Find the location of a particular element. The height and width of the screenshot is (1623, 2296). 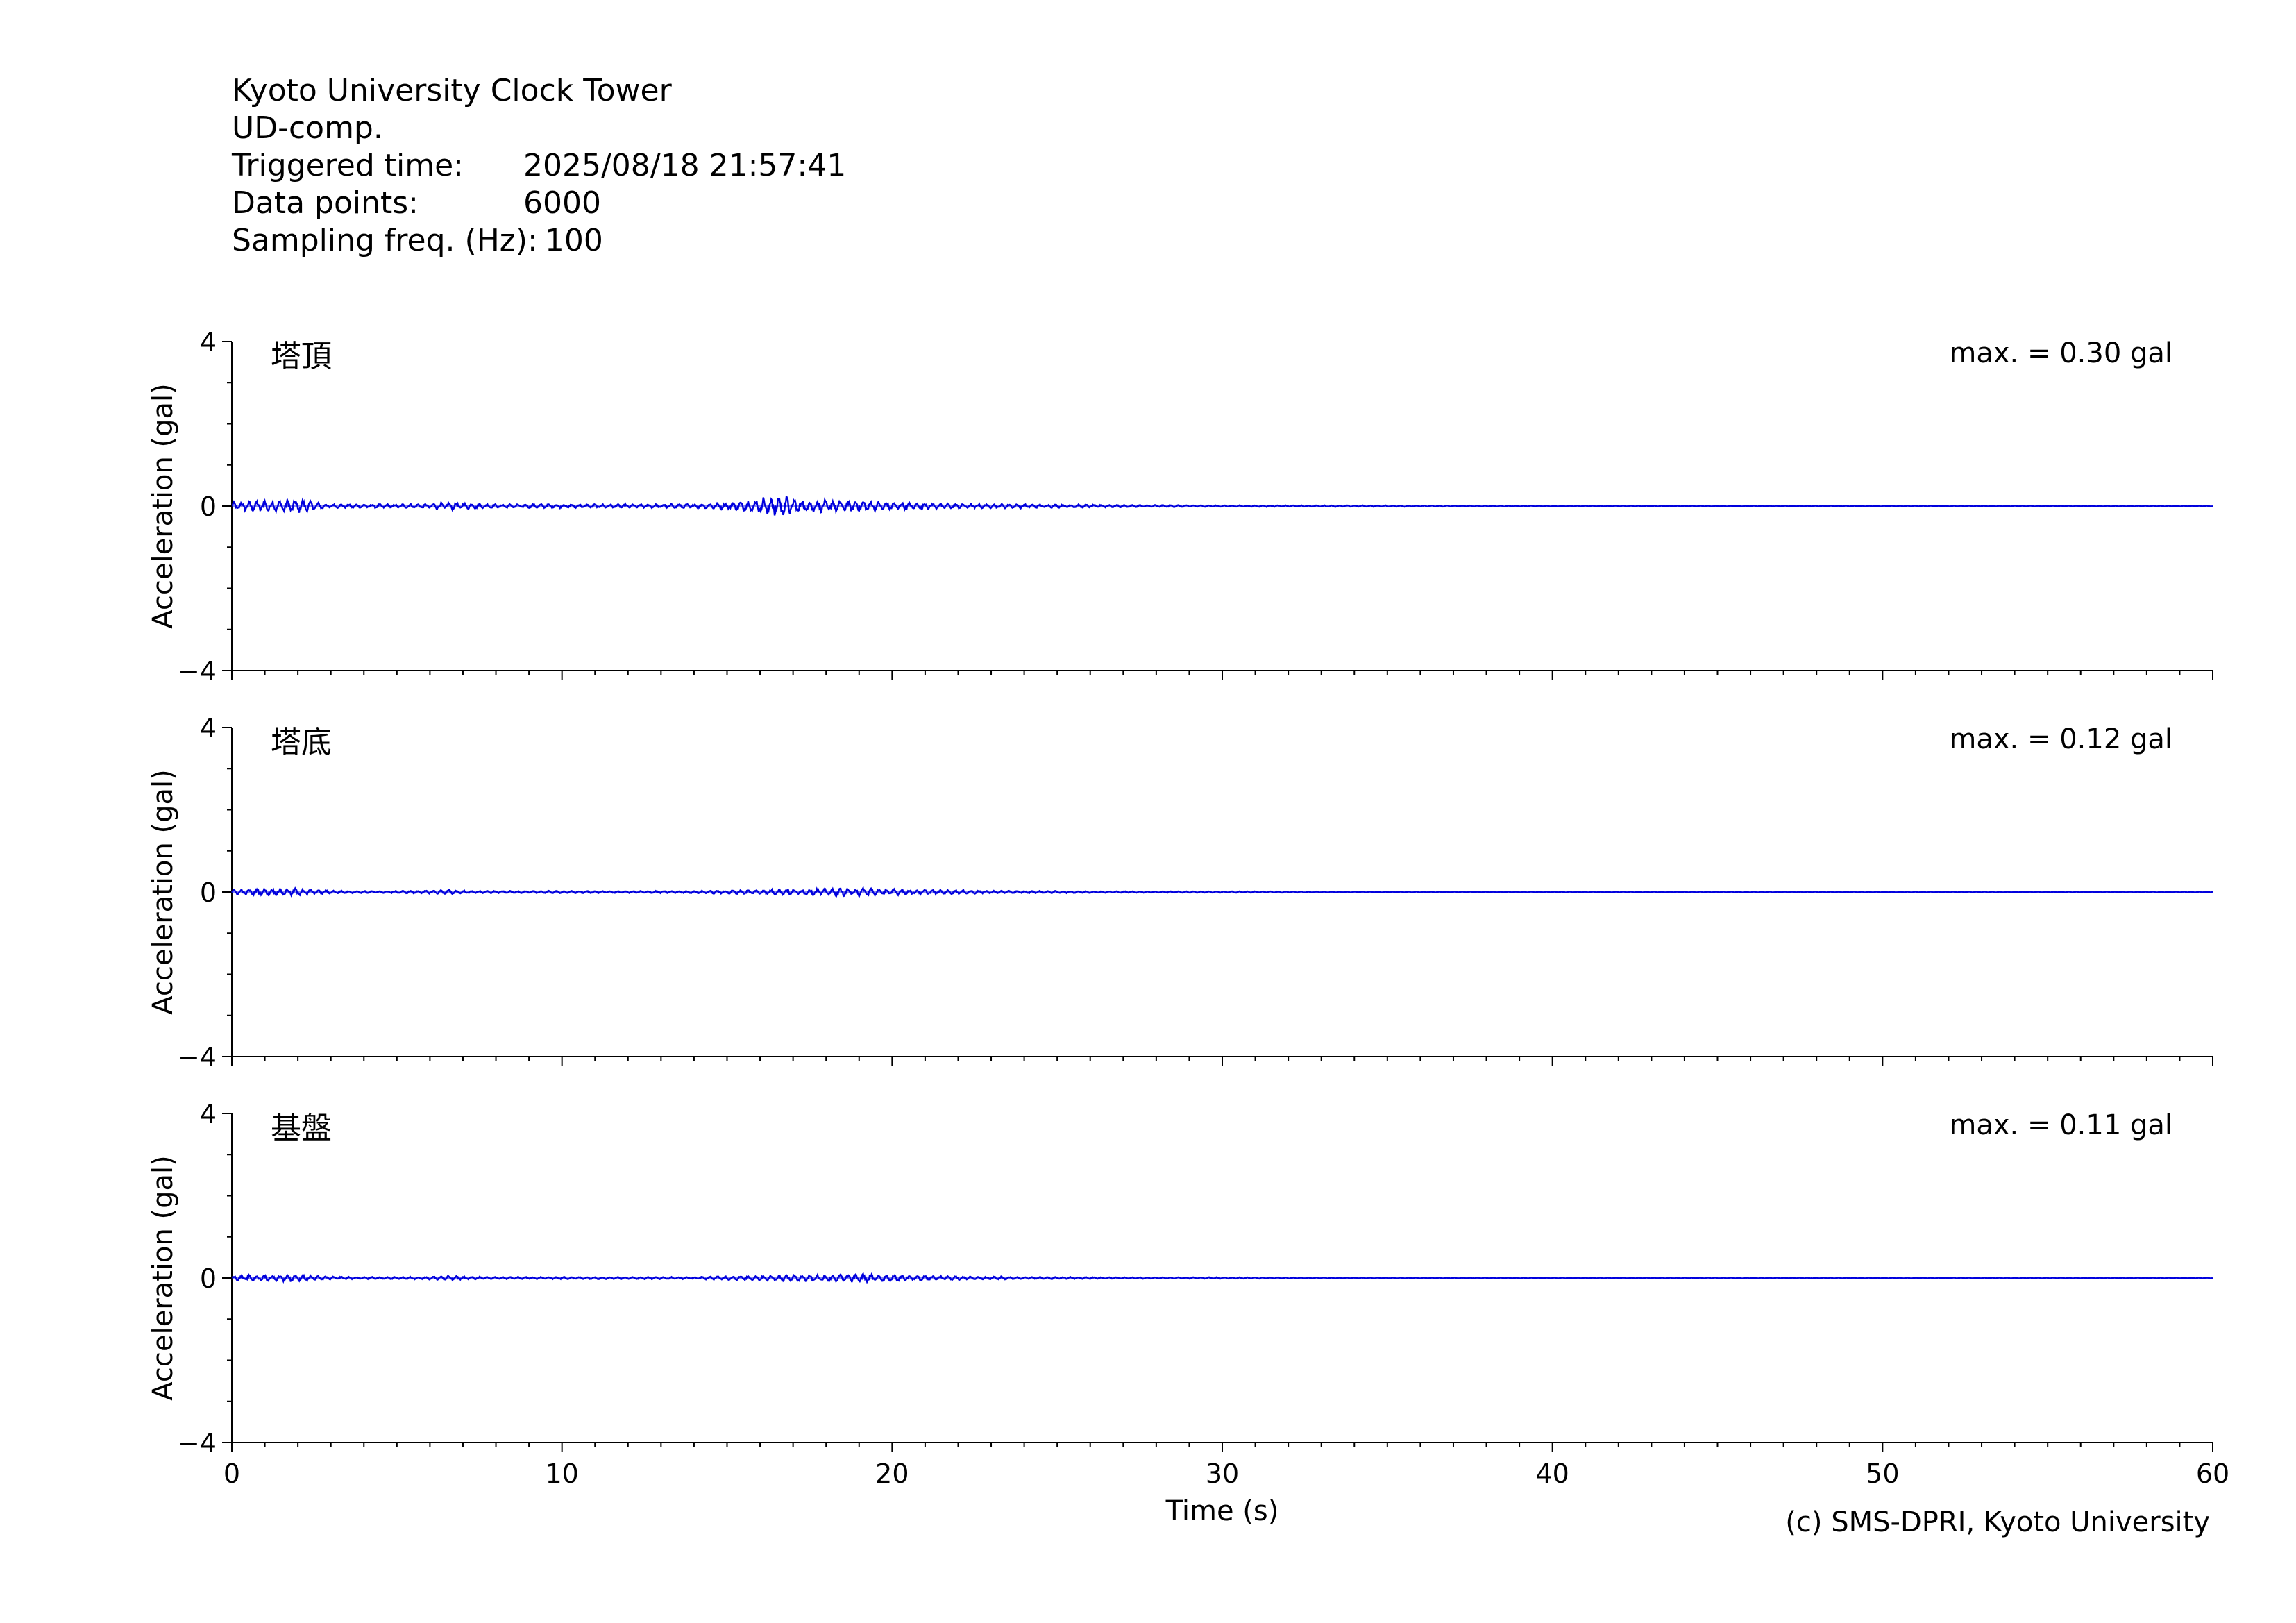

x-tick-label: 30 is located at coordinates (1222, 1473).